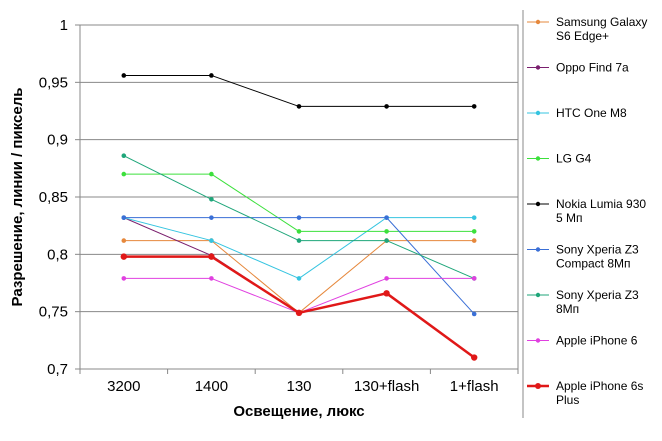  I want to click on y-tick-label: 0,95, so click(53, 82).